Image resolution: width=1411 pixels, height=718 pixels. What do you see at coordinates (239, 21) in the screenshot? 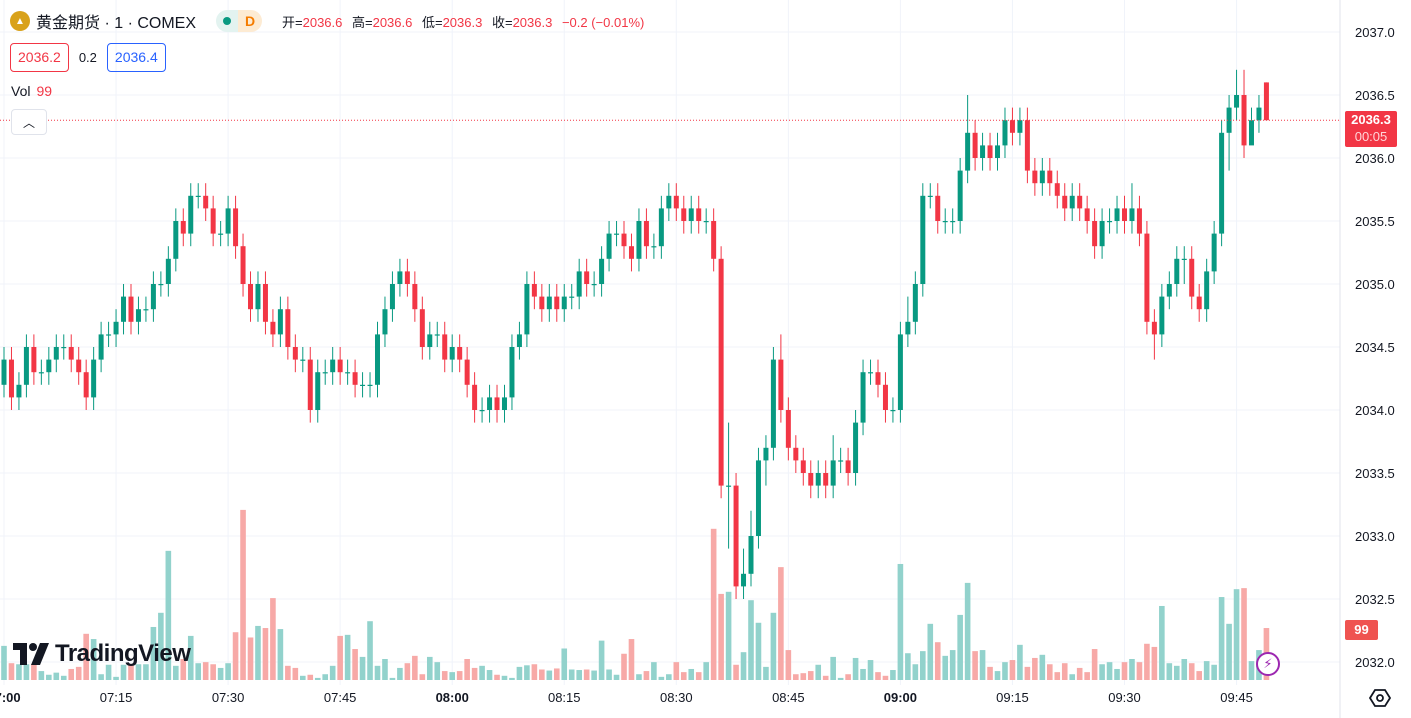
I see `status-pill: D` at bounding box center [239, 21].